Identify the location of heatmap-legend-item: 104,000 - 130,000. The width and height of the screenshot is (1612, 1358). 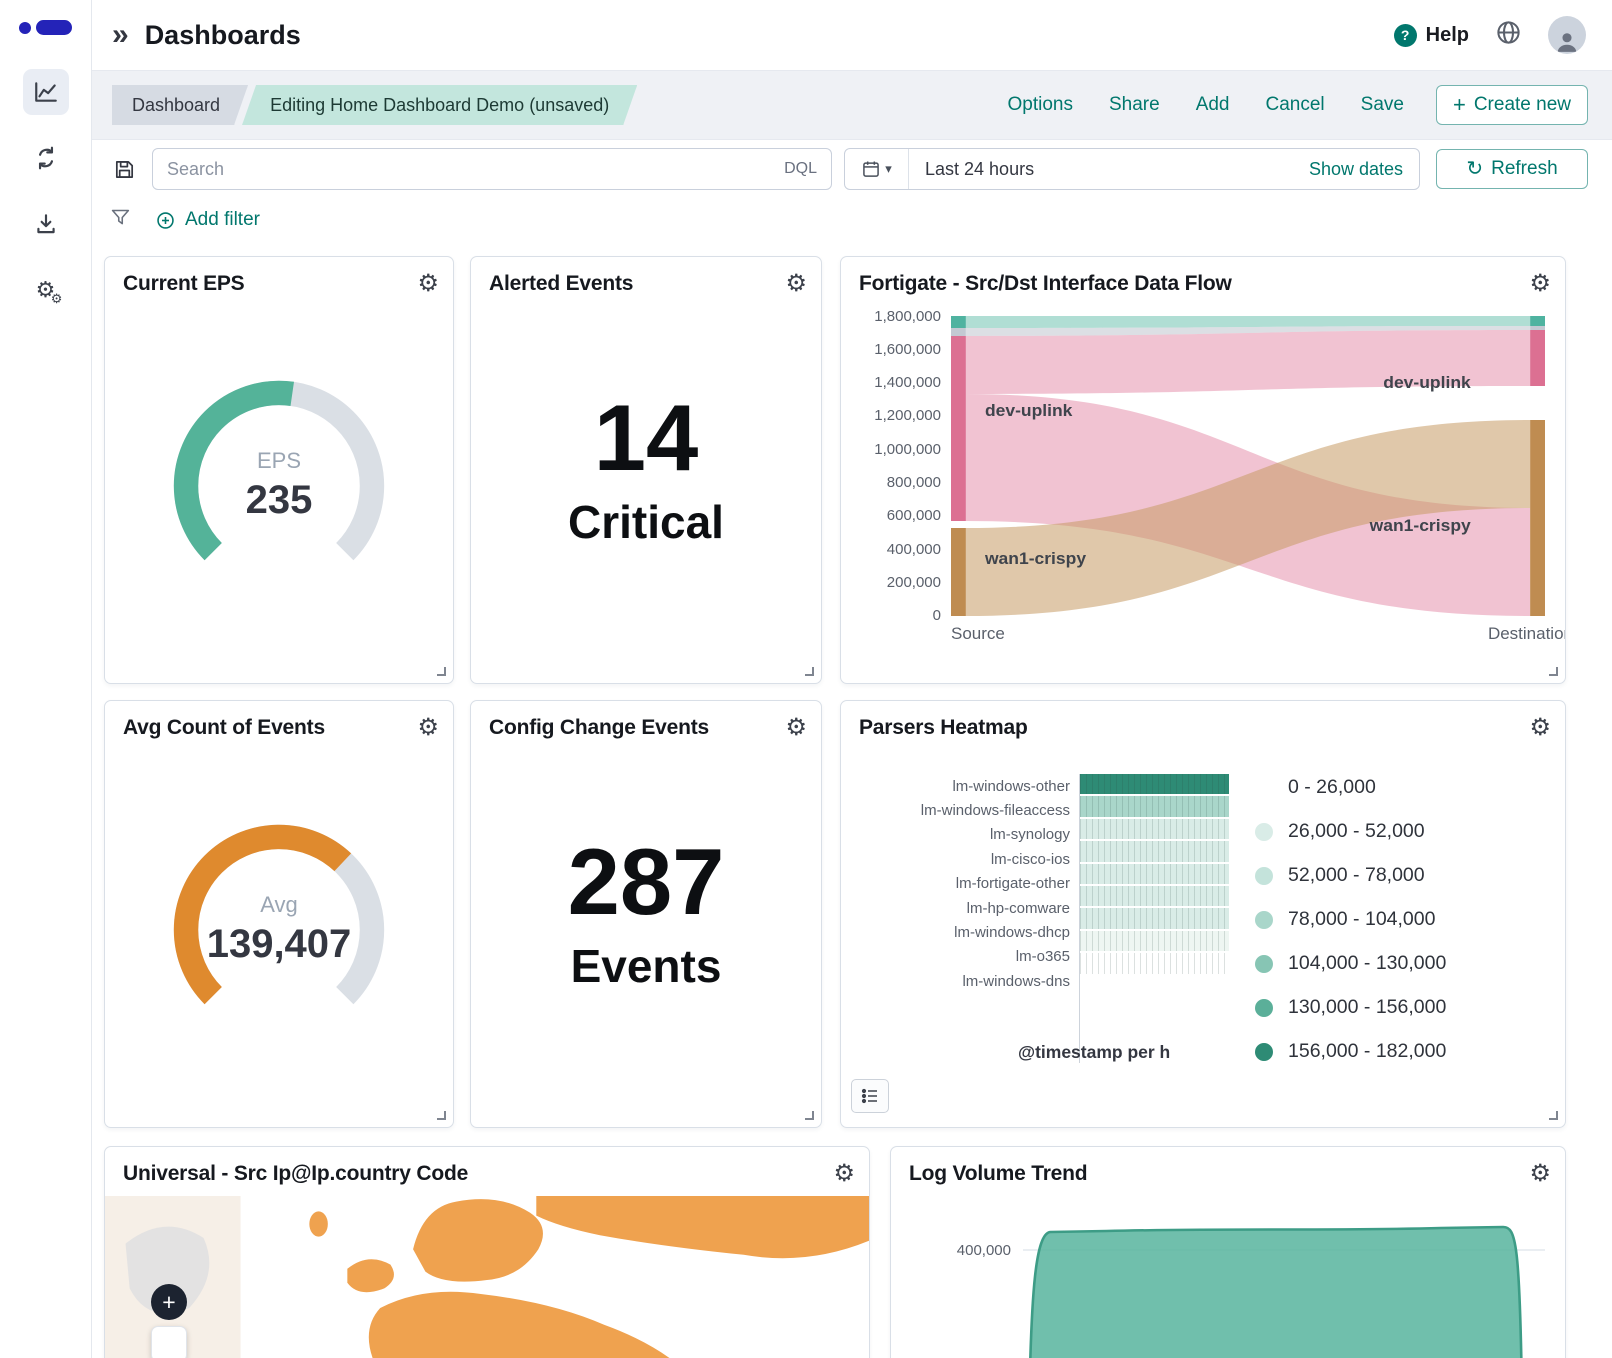
(1350, 963).